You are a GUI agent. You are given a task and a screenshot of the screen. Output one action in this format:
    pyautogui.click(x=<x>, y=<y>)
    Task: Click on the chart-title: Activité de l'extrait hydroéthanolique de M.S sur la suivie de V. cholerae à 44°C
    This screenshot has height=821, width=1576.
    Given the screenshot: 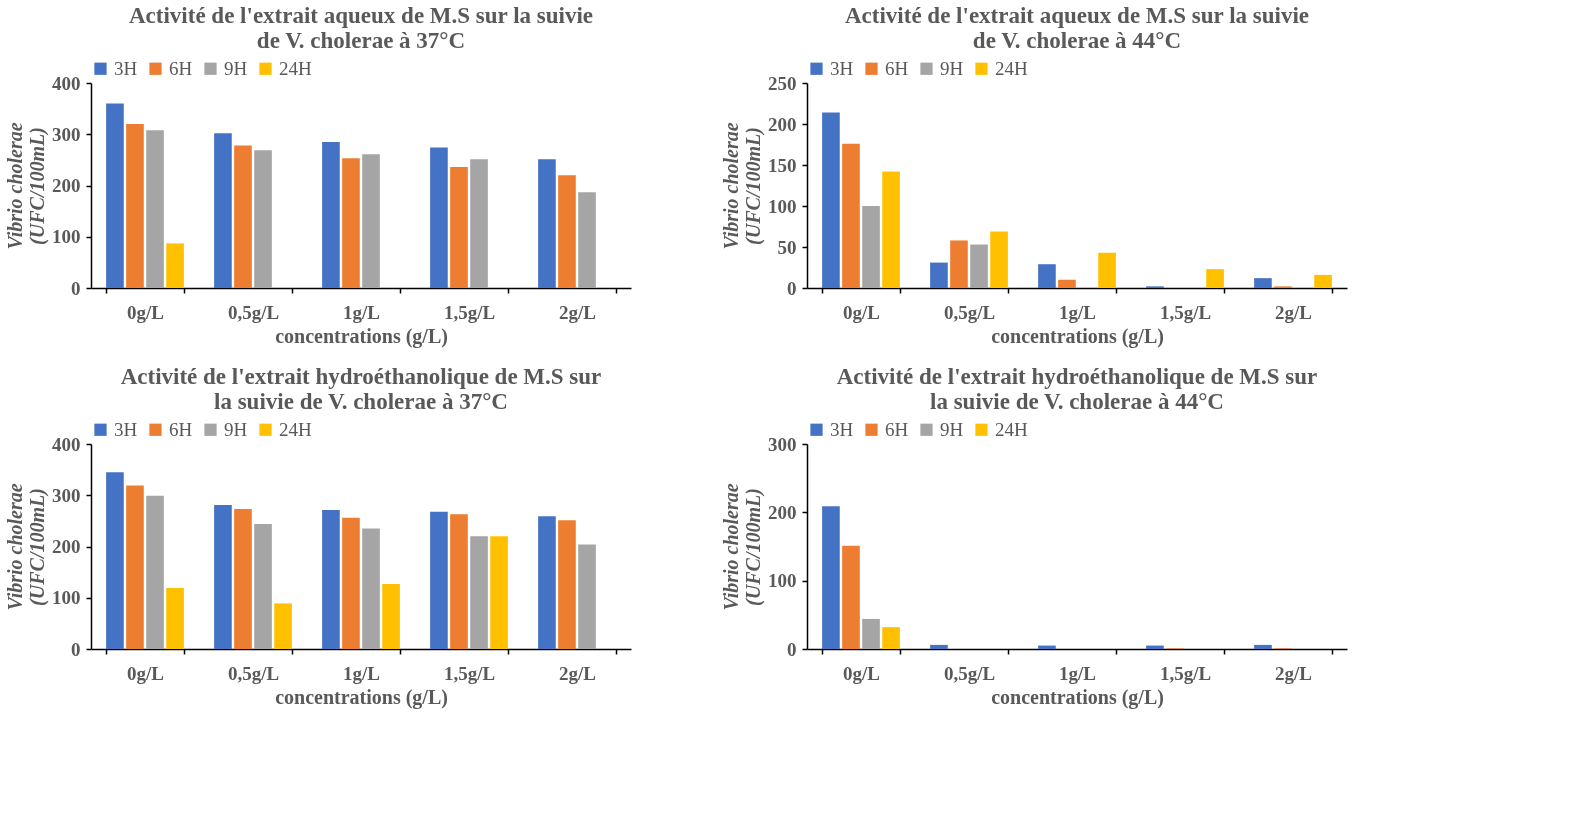 What is the action you would take?
    pyautogui.click(x=1077, y=389)
    